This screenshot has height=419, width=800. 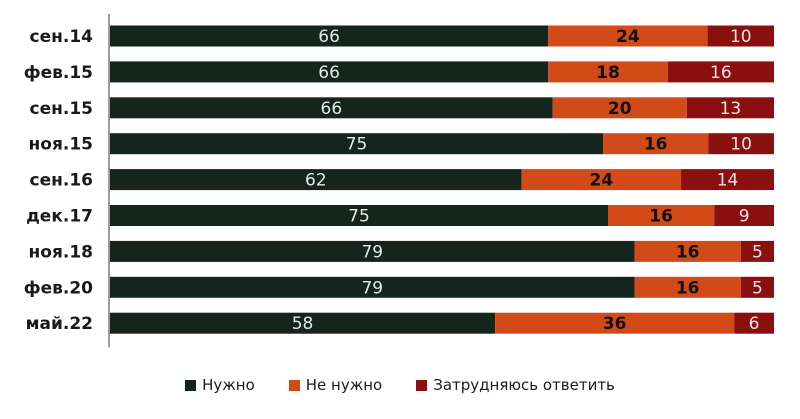 What do you see at coordinates (61, 109) in the screenshot?
I see `category-label: сен.15` at bounding box center [61, 109].